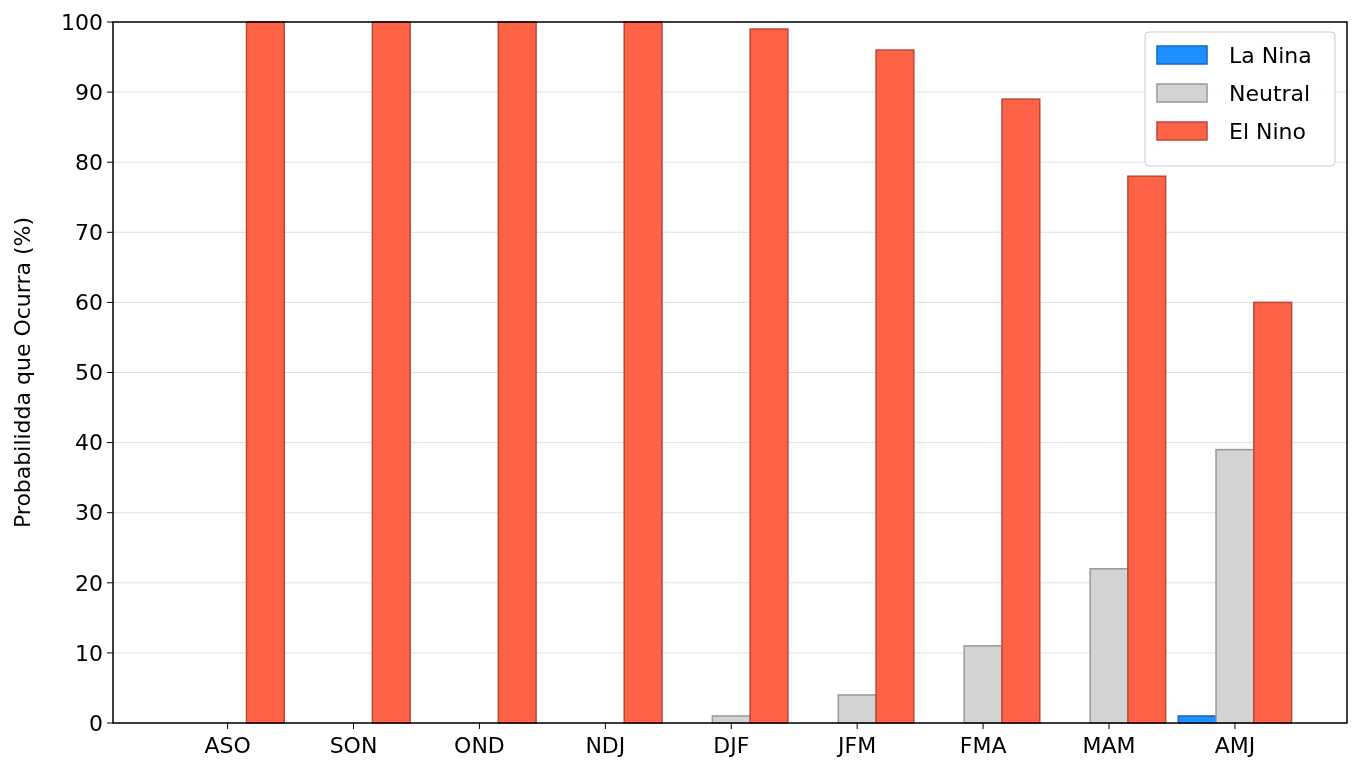 Image resolution: width=1353 pixels, height=762 pixels. What do you see at coordinates (89, 232) in the screenshot?
I see `y-tick-label: 70` at bounding box center [89, 232].